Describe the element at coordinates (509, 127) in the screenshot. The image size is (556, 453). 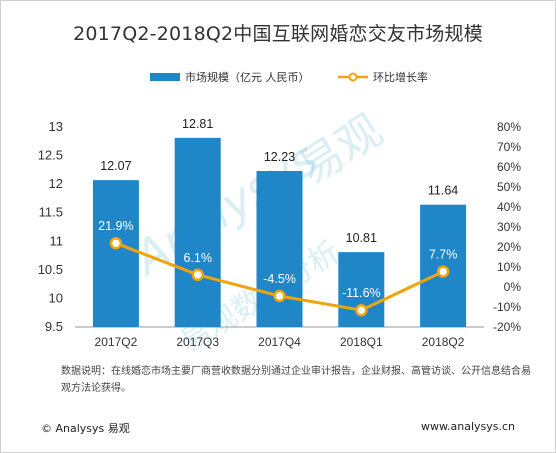
I see `right-tick-label: 80%` at that location.